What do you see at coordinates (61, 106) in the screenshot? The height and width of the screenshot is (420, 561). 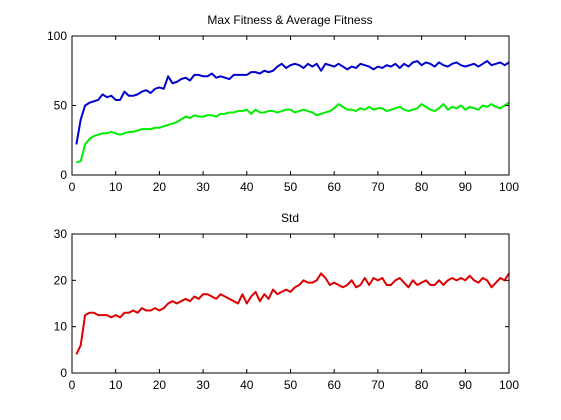 I see `y-tick-label: 50` at bounding box center [61, 106].